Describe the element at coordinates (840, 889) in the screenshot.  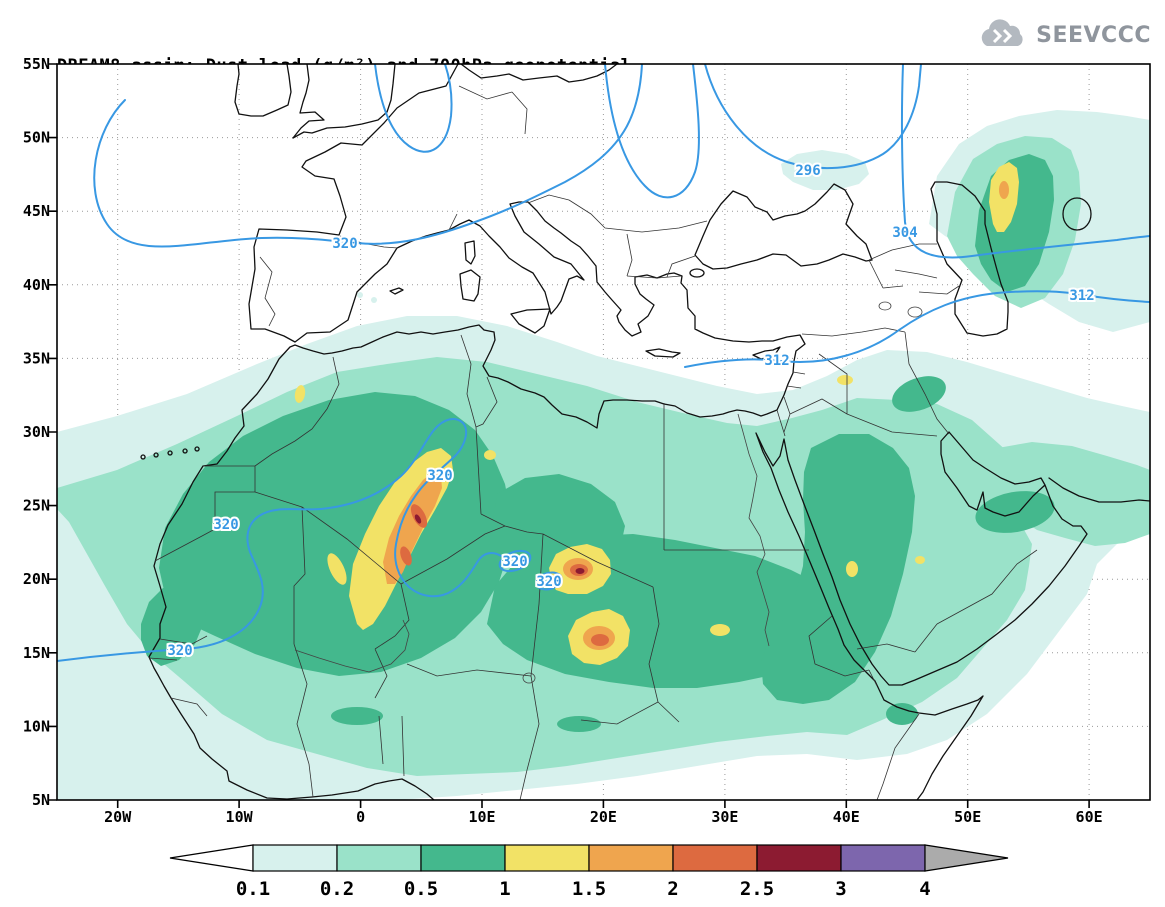
I see `colorbar-tick-label: 3` at that location.